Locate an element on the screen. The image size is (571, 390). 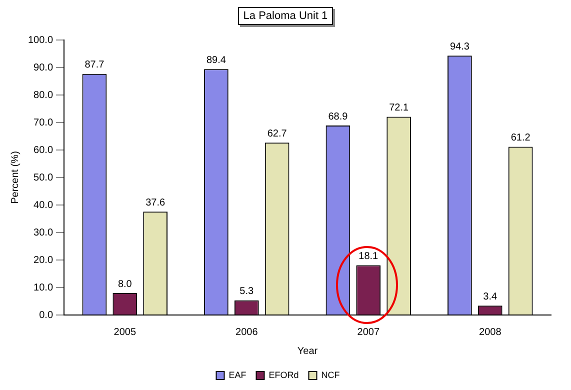
y-tick-label: 90.0 is located at coordinates (44, 68).